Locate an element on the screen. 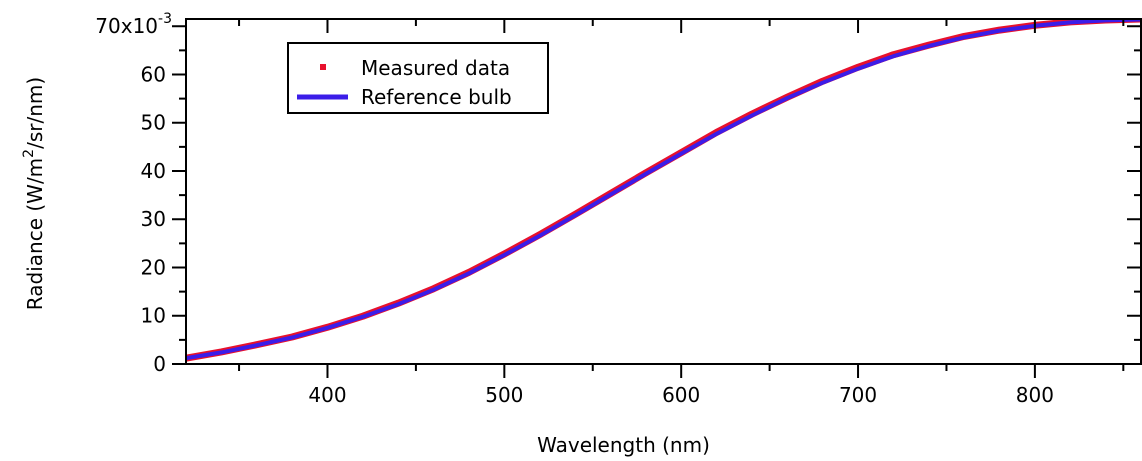 The width and height of the screenshot is (1142, 461). x-tick-label: 400 is located at coordinates (327, 395).